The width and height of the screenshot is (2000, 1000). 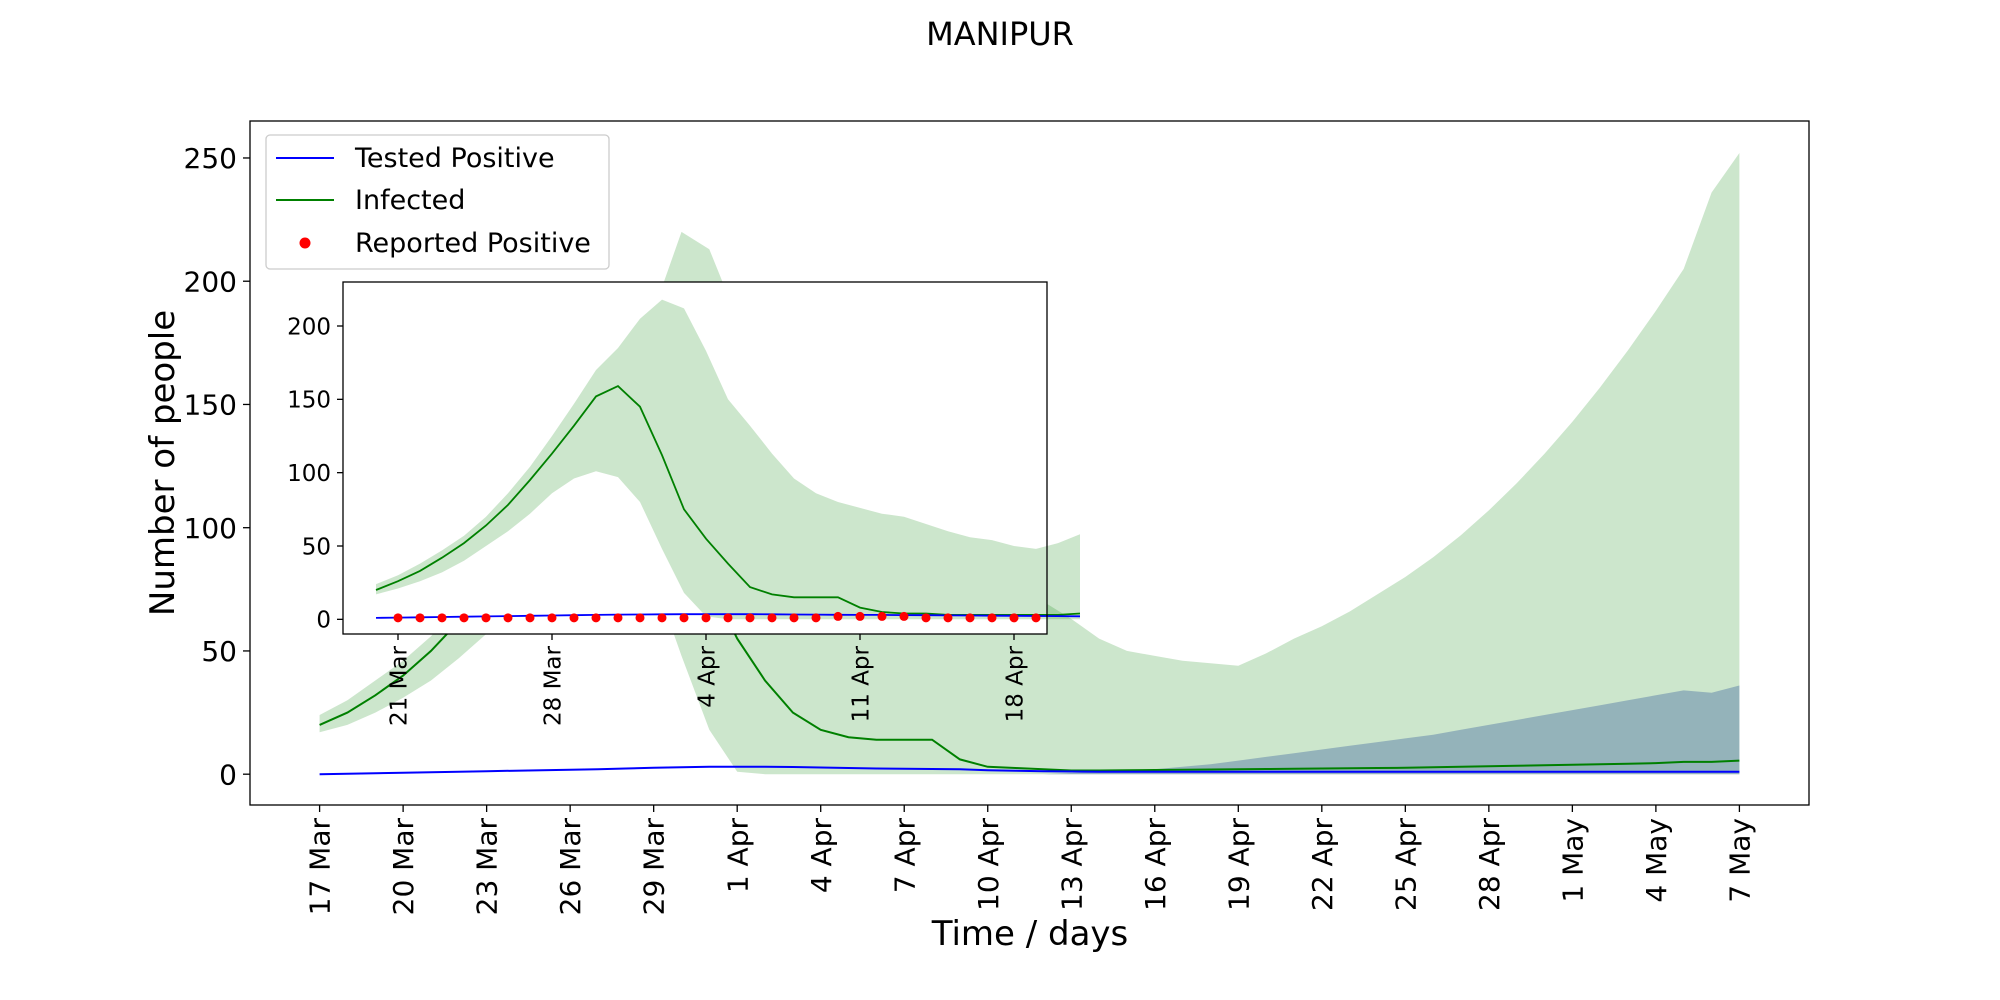 What do you see at coordinates (219, 651) in the screenshot?
I see `main-y-tick-label: 50` at bounding box center [219, 651].